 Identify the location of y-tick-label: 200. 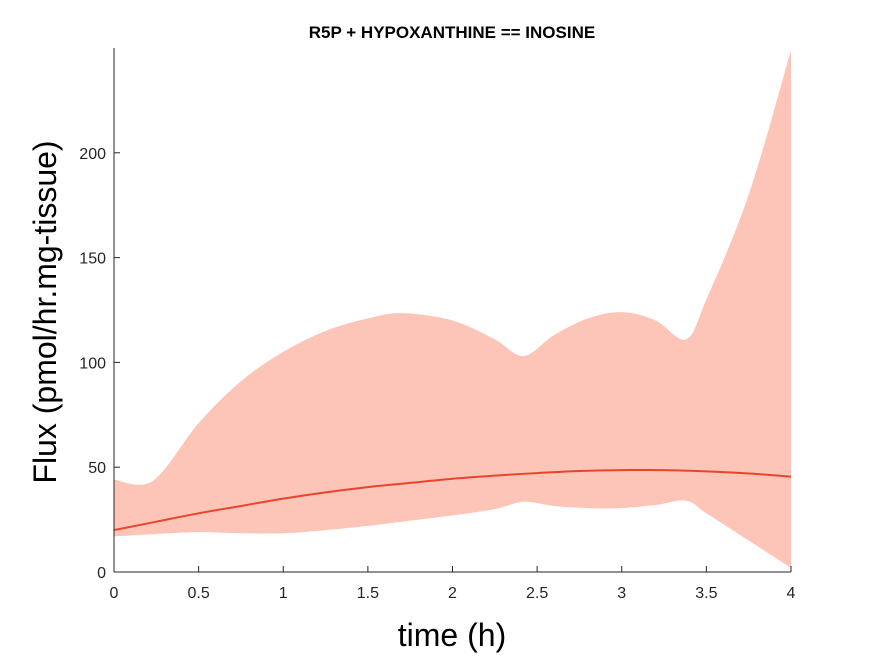
(92, 154).